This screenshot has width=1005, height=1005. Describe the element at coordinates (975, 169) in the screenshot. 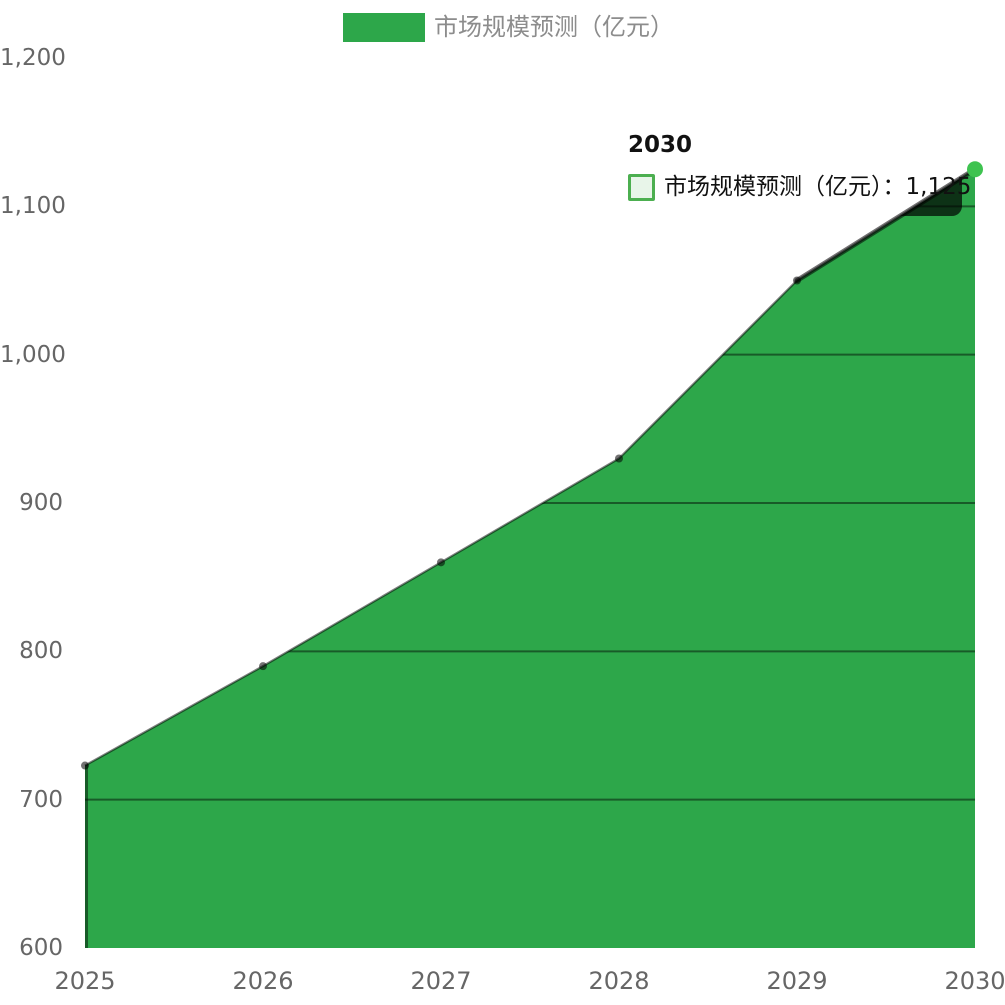

I see `active-point-dot` at that location.